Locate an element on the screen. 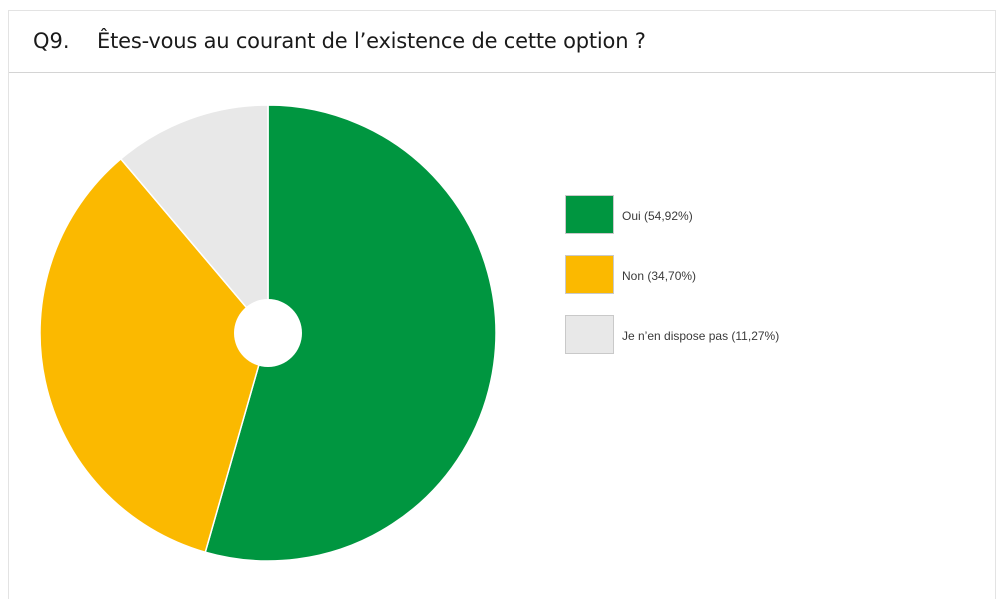  pie-slice-je-nen-dispose-pas is located at coordinates (194, 220).